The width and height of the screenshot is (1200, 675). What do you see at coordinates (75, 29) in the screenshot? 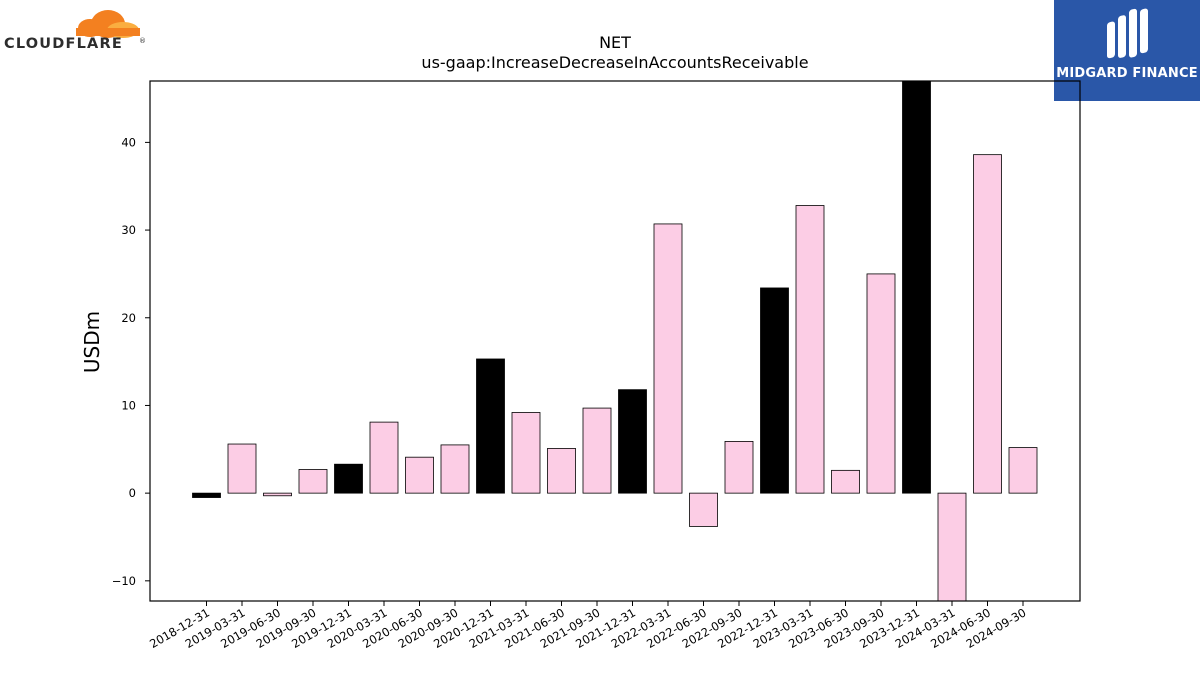
I see `cloudflare-logo: CLOUDFLARE ®` at bounding box center [75, 29].